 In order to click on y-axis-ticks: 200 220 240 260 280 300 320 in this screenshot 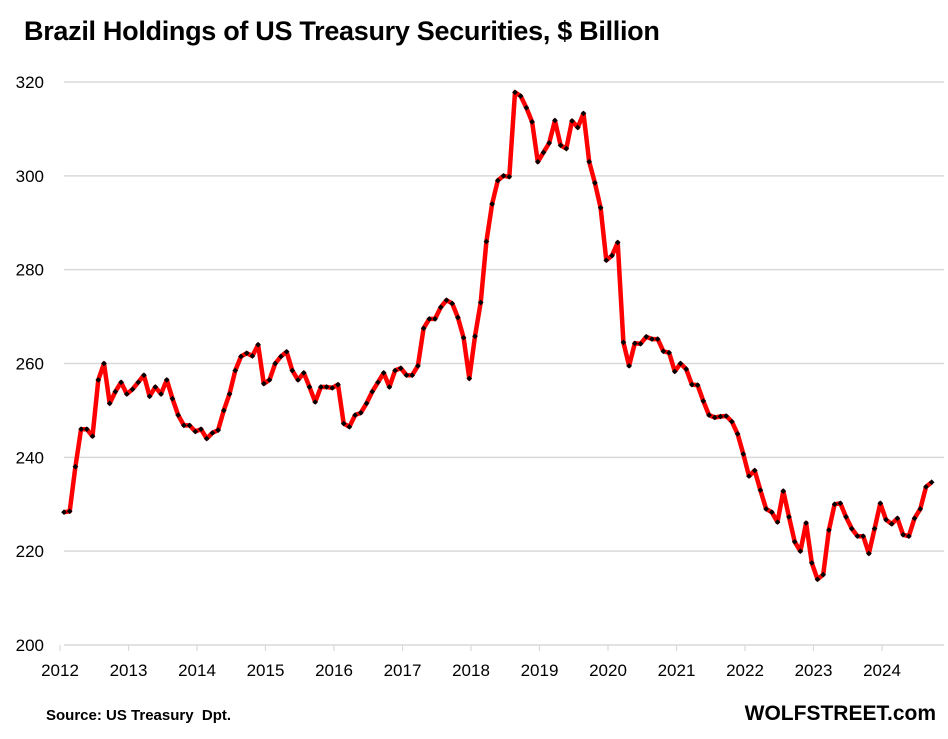, I will do `click(30, 364)`.